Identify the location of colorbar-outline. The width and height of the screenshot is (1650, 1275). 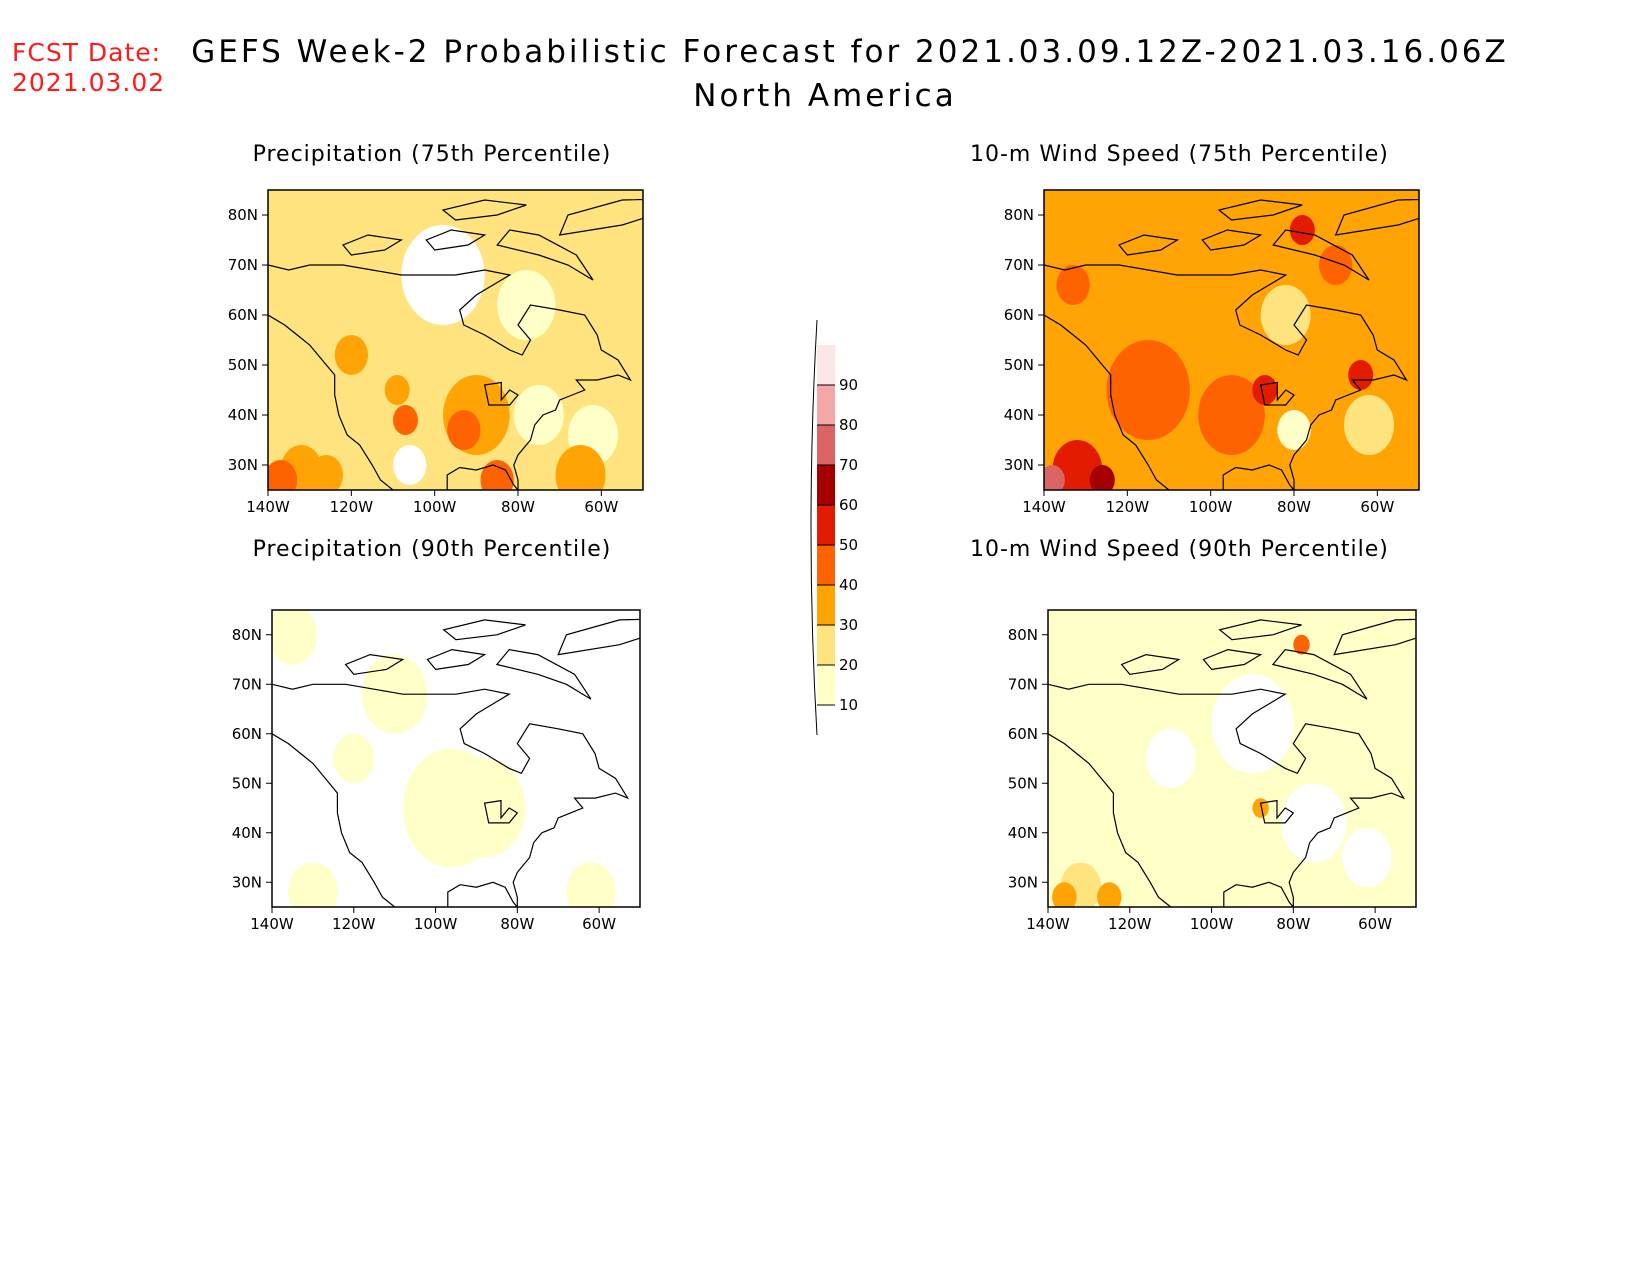
(814, 527).